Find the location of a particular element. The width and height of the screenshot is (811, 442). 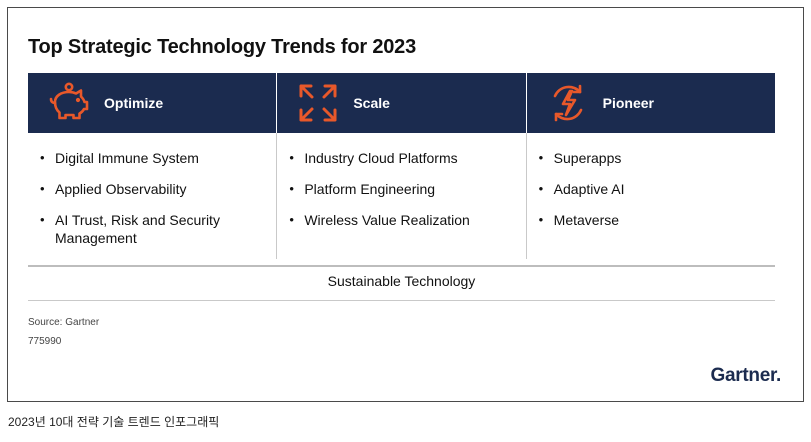

trend-list: Superapps Adaptive AI Metaverse is located at coordinates (657, 189).